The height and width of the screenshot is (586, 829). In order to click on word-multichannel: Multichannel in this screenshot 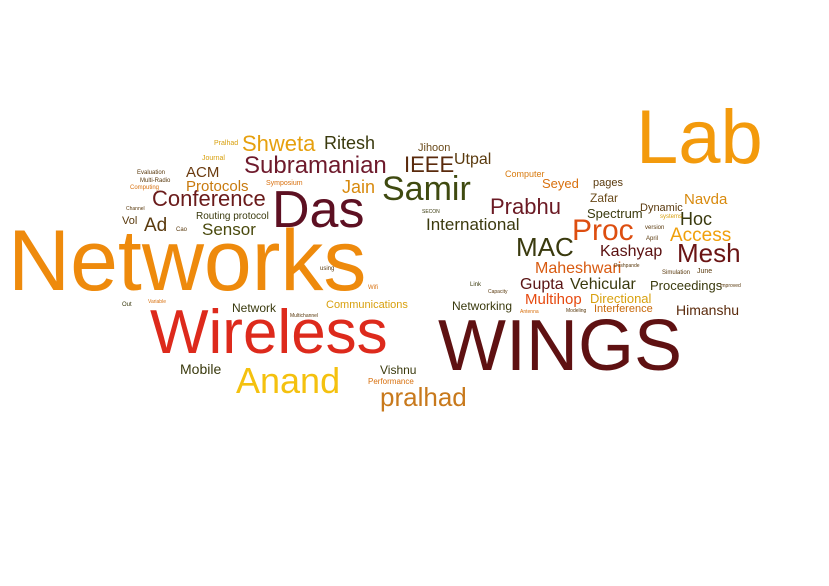, I will do `click(304, 316)`.